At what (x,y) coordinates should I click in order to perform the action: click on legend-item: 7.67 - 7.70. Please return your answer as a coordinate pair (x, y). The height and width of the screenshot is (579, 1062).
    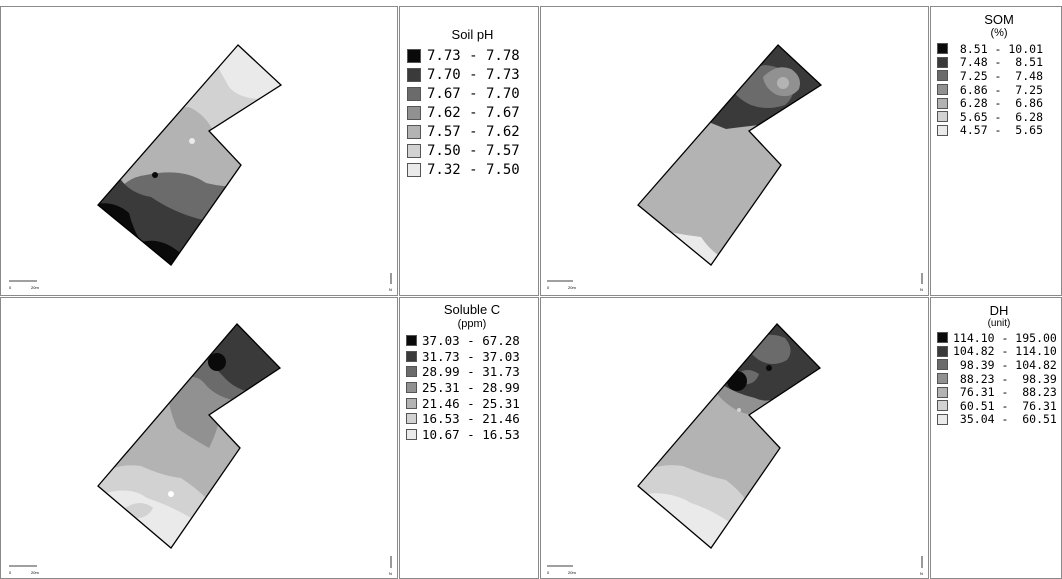
    Looking at the image, I should click on (472, 93).